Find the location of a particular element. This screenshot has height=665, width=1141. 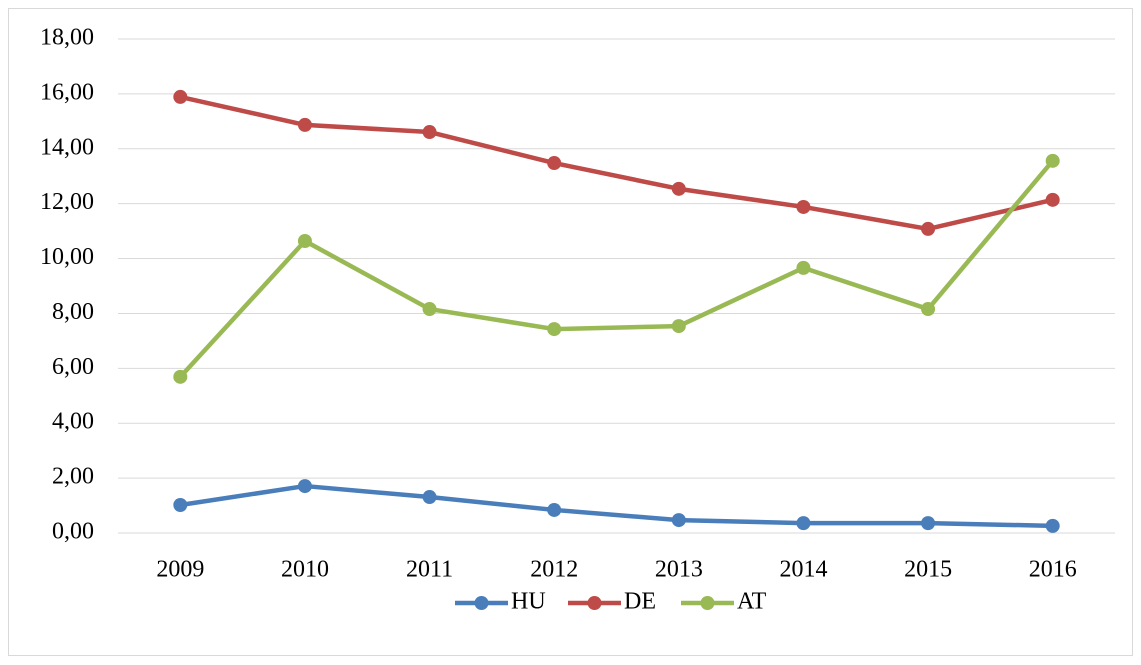

y-tick-label: 8,00 is located at coordinates (73, 312).